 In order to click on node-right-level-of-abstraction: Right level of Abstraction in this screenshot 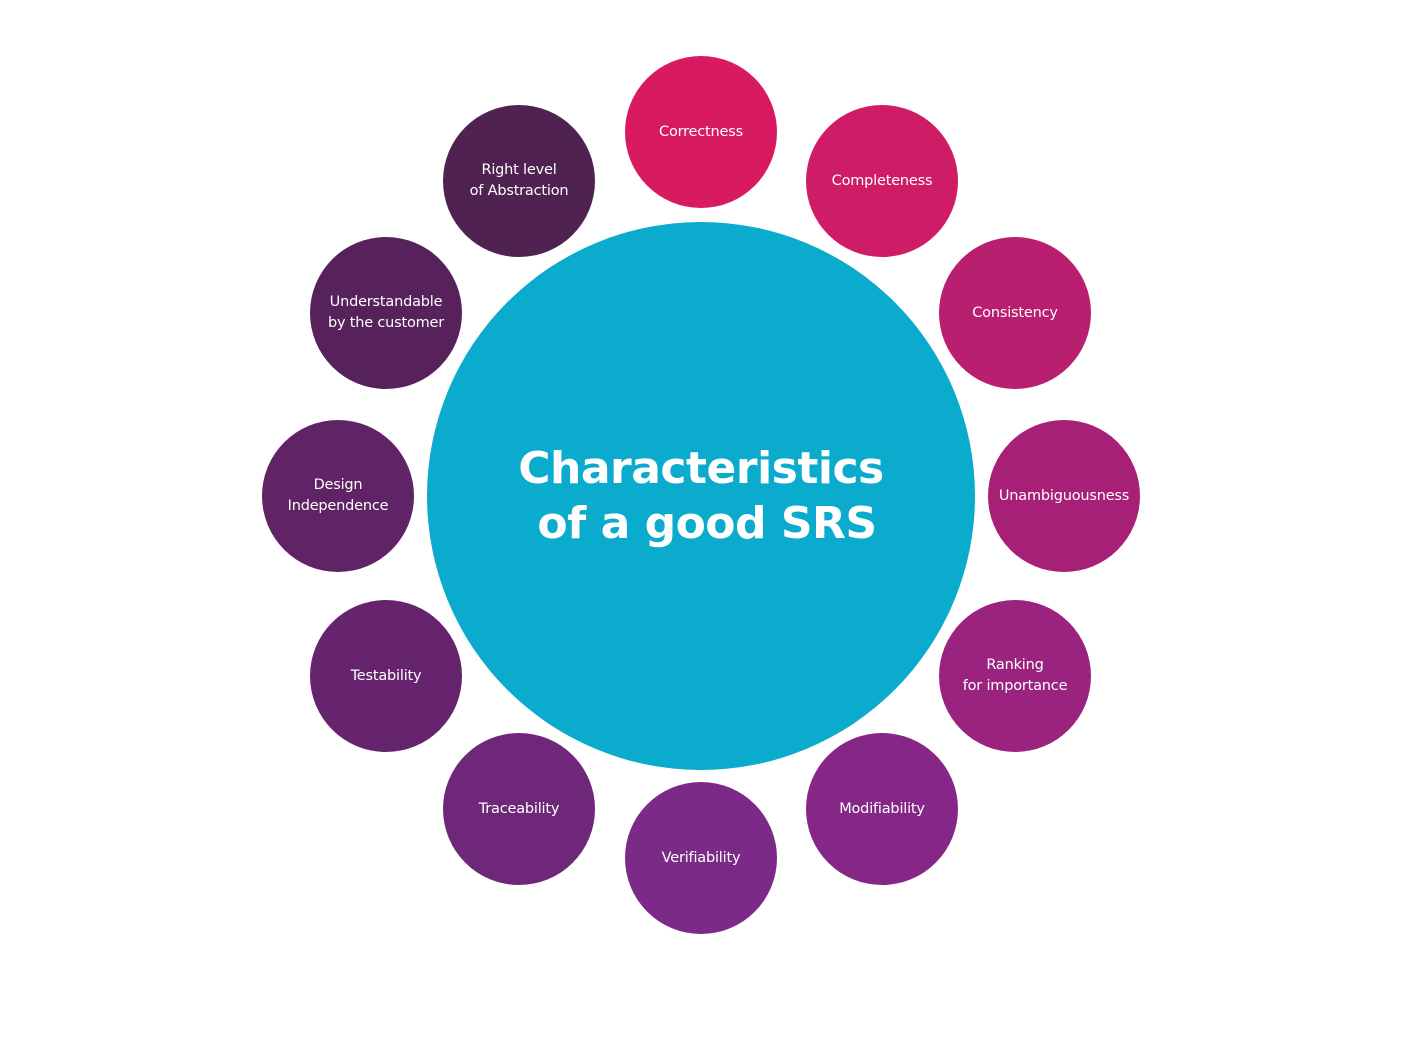, I will do `click(519, 181)`.